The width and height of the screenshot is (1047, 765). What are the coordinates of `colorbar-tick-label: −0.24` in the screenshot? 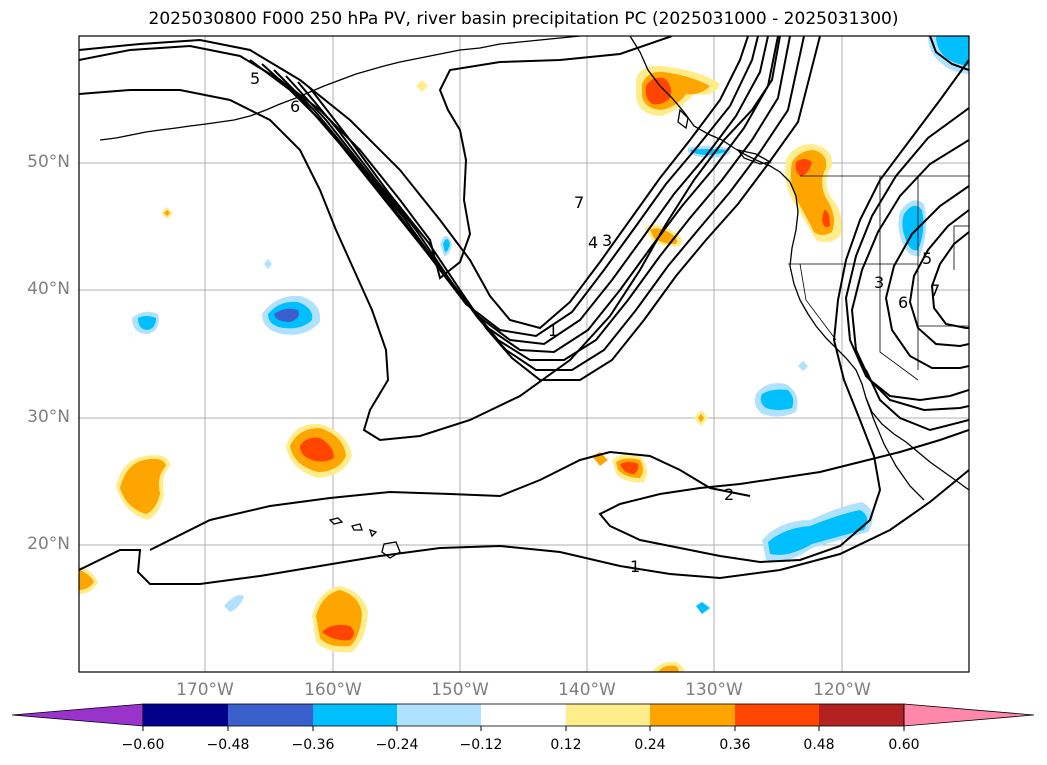 It's located at (397, 745).